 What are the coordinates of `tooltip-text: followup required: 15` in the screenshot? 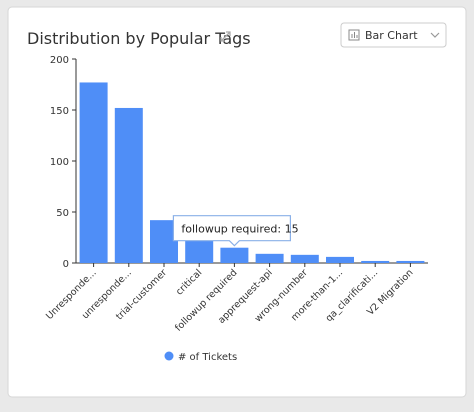 It's located at (239, 229).